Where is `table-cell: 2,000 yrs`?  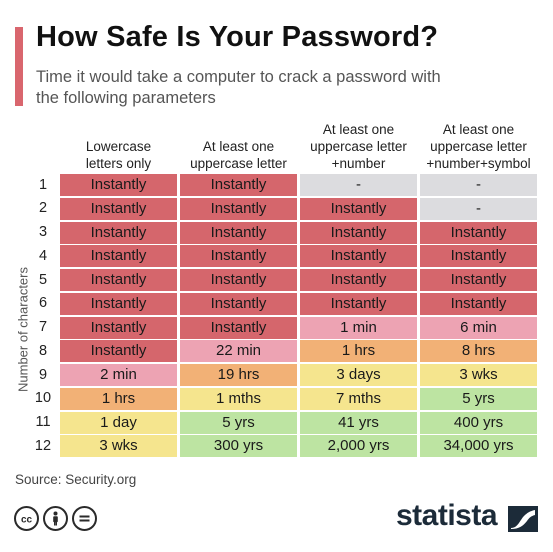
table-cell: 2,000 yrs is located at coordinates (358, 446).